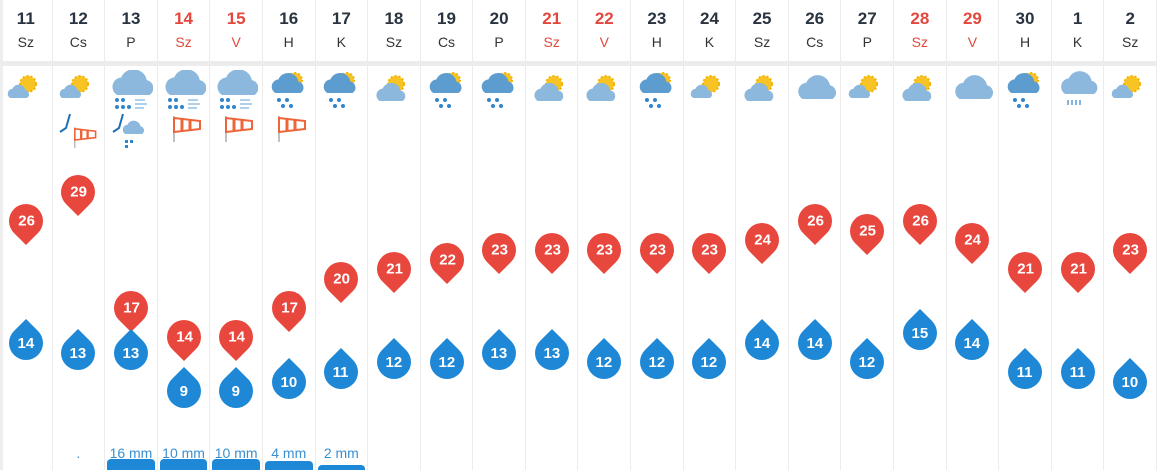 The image size is (1157, 470). Describe the element at coordinates (604, 250) in the screenshot. I see `max-temp: 23` at that location.